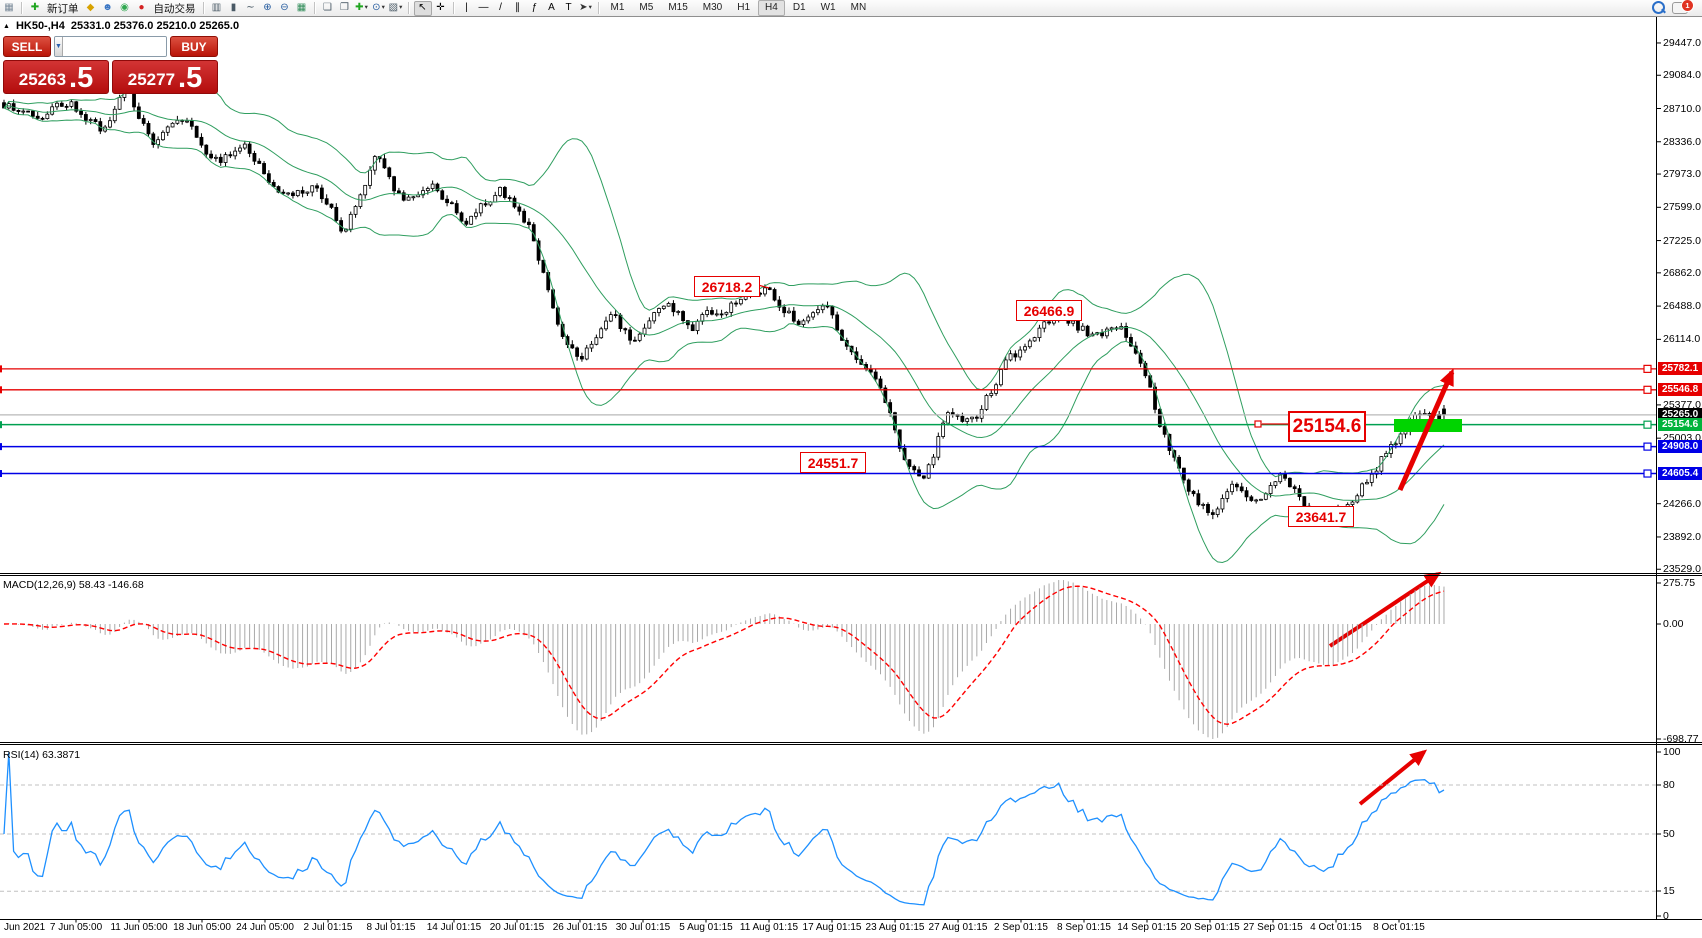  Describe the element at coordinates (1258, 424) in the screenshot. I see `annotation-anchor-square` at that location.